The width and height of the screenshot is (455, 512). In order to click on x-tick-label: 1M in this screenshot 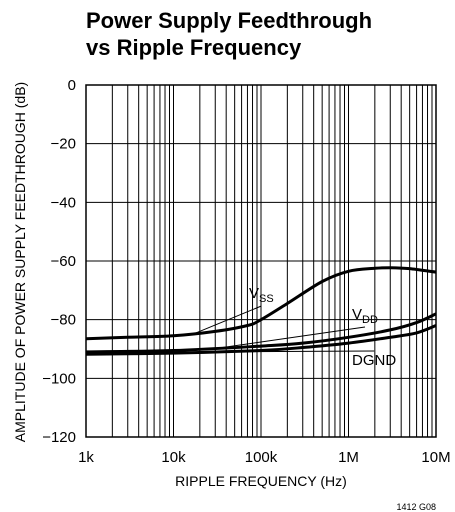, I will do `click(348, 457)`.